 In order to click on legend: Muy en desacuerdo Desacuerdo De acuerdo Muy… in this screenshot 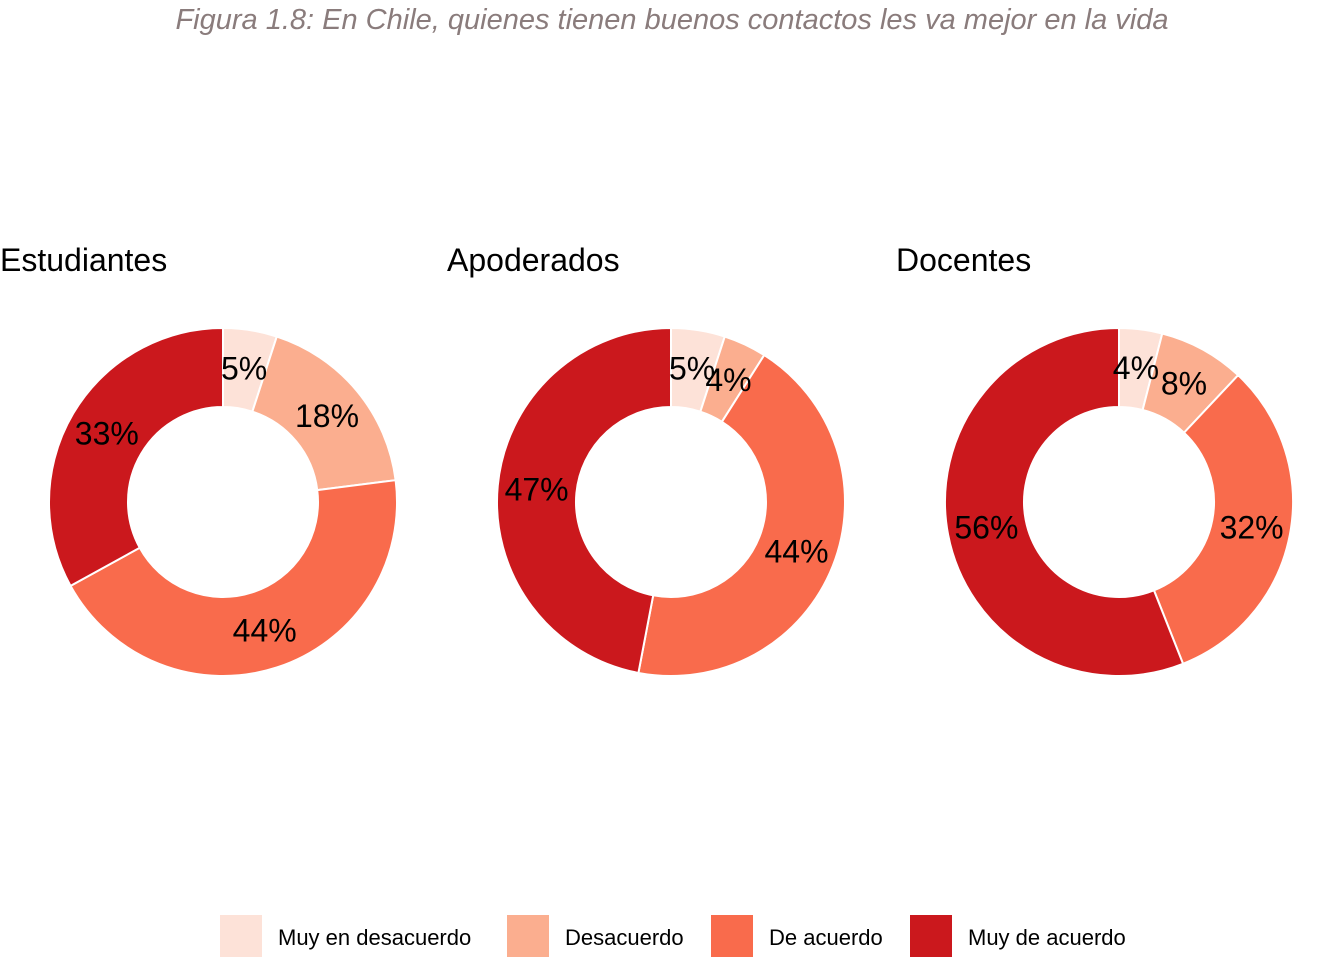, I will do `click(672, 937)`.